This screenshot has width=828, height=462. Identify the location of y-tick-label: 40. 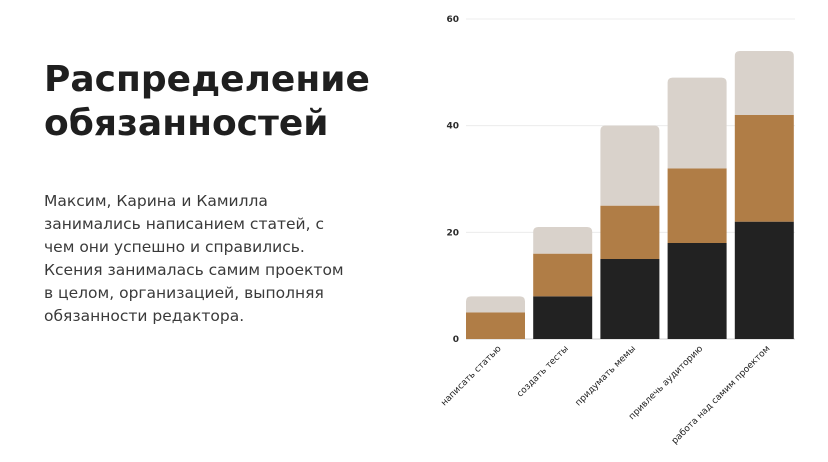
(452, 127).